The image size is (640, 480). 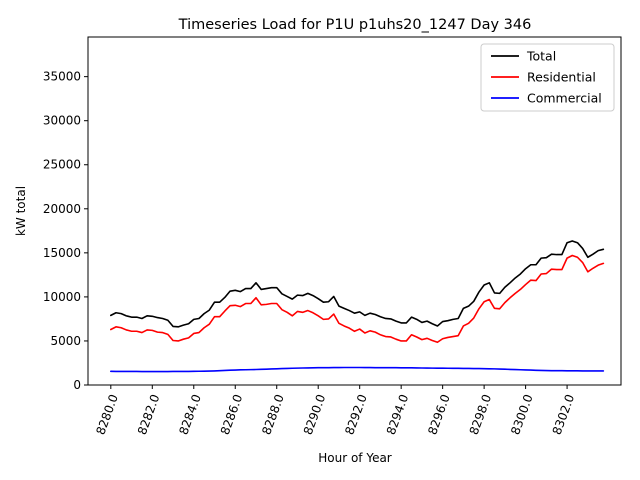 I want to click on y-tick-label: 5000, so click(x=65, y=341).